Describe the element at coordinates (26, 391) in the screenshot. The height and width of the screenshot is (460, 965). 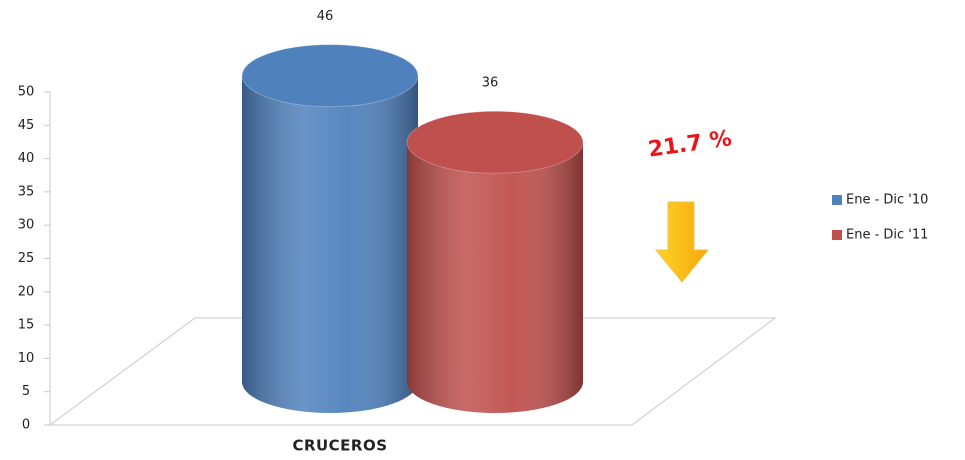
I see `y-tick-label: 5` at that location.